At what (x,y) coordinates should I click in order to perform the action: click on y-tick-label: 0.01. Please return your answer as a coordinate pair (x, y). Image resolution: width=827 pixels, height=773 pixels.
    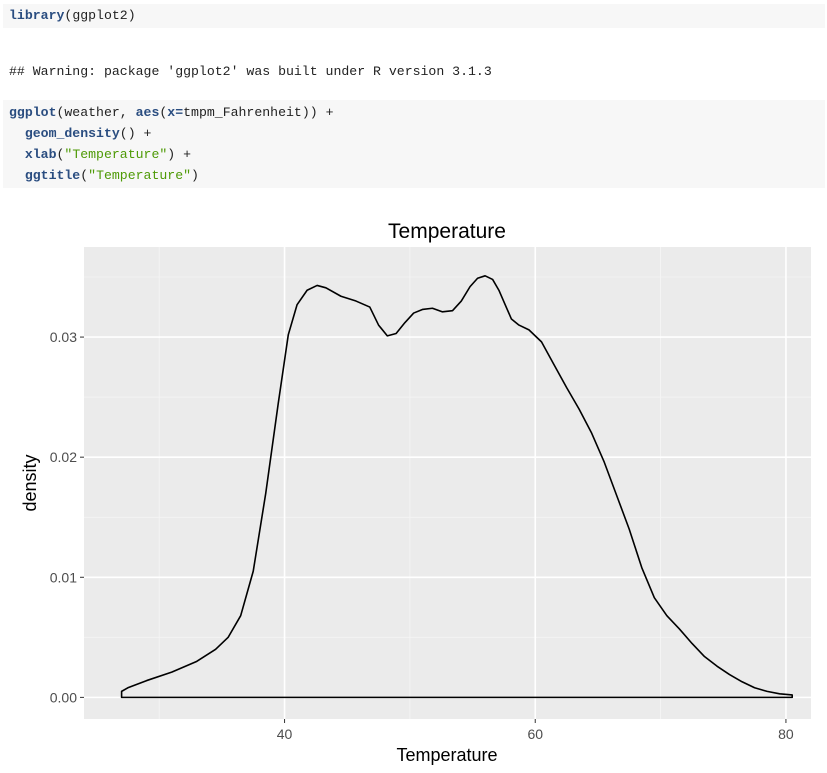
    Looking at the image, I should click on (63, 577).